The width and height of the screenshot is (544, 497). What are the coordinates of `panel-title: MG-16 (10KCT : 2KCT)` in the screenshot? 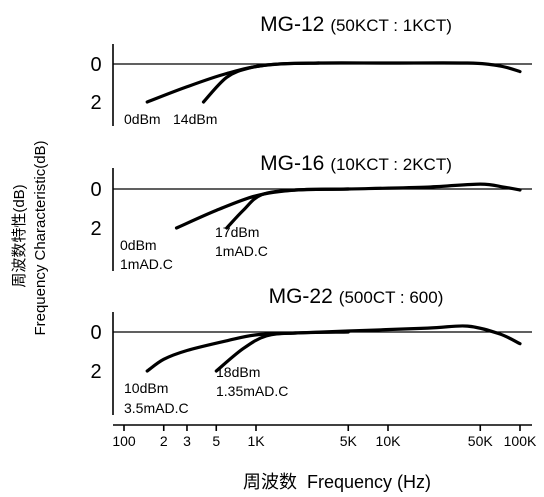 It's located at (356, 163).